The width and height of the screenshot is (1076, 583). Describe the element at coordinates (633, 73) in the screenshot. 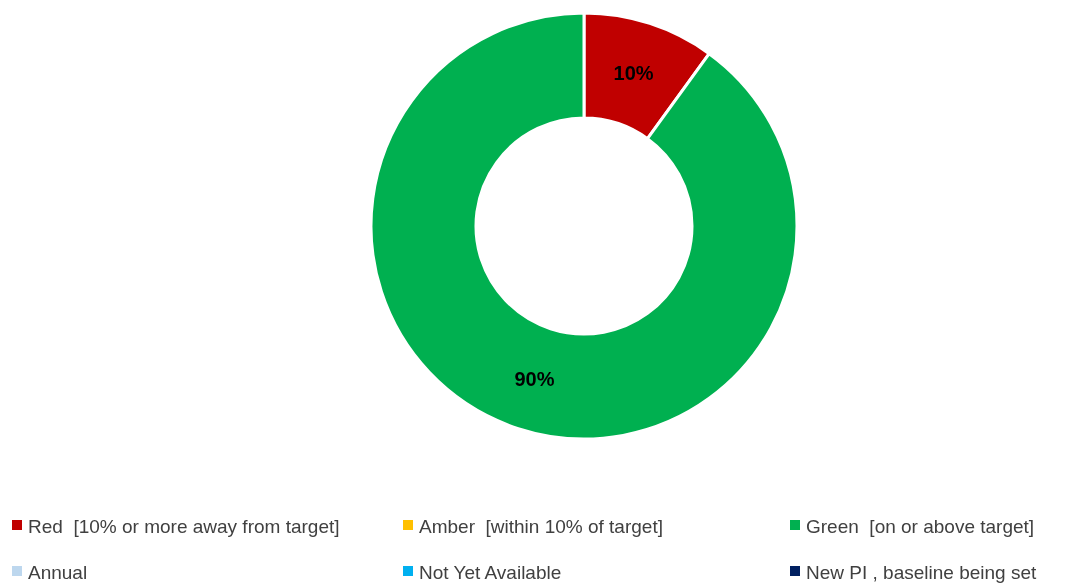

I see `data-label: 10%` at that location.